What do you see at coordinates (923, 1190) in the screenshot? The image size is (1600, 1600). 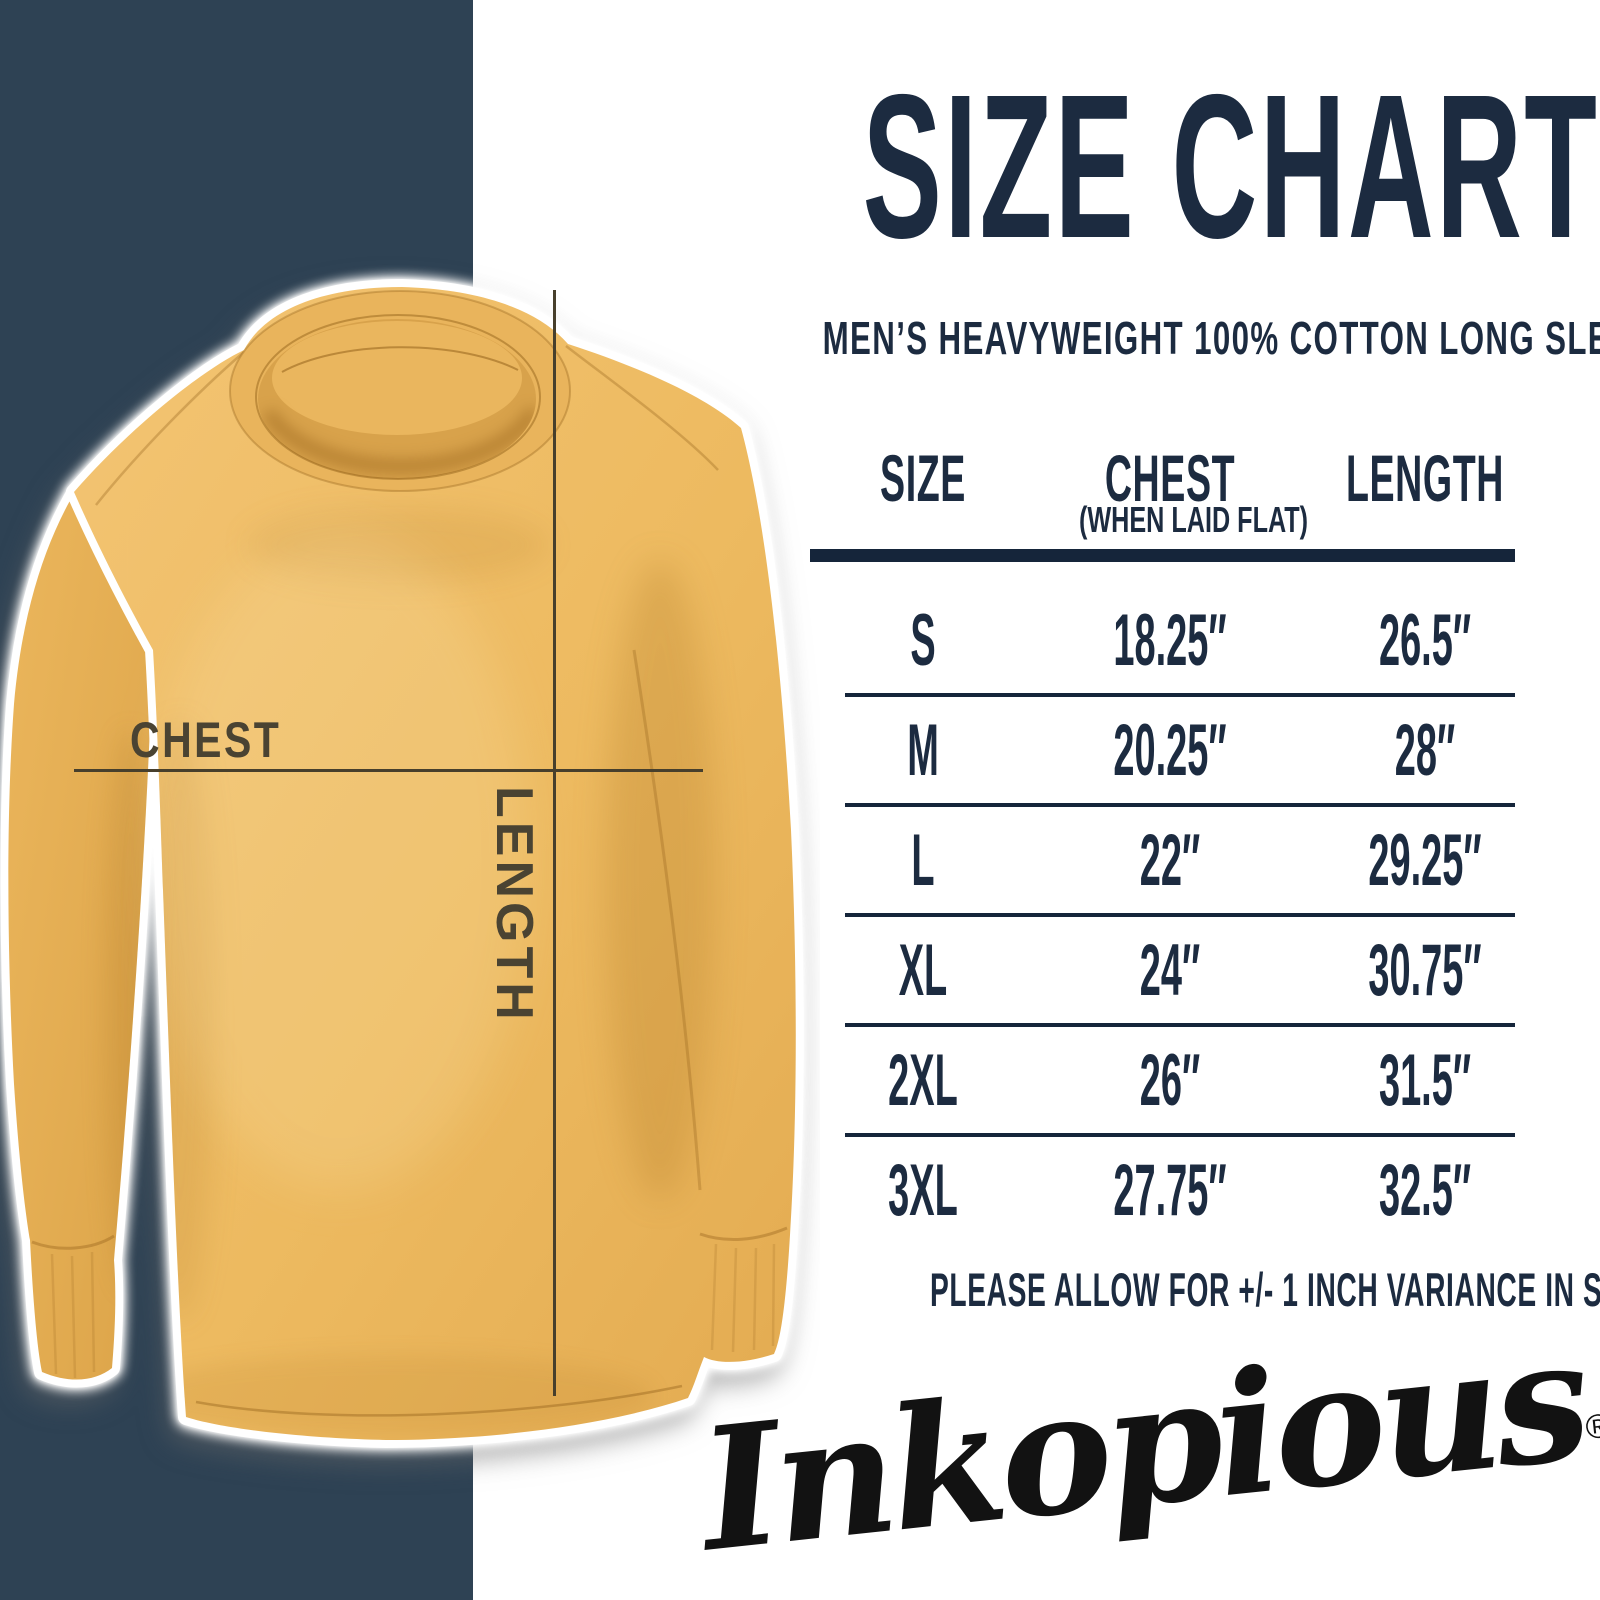 I see `size-cell: 3XL` at bounding box center [923, 1190].